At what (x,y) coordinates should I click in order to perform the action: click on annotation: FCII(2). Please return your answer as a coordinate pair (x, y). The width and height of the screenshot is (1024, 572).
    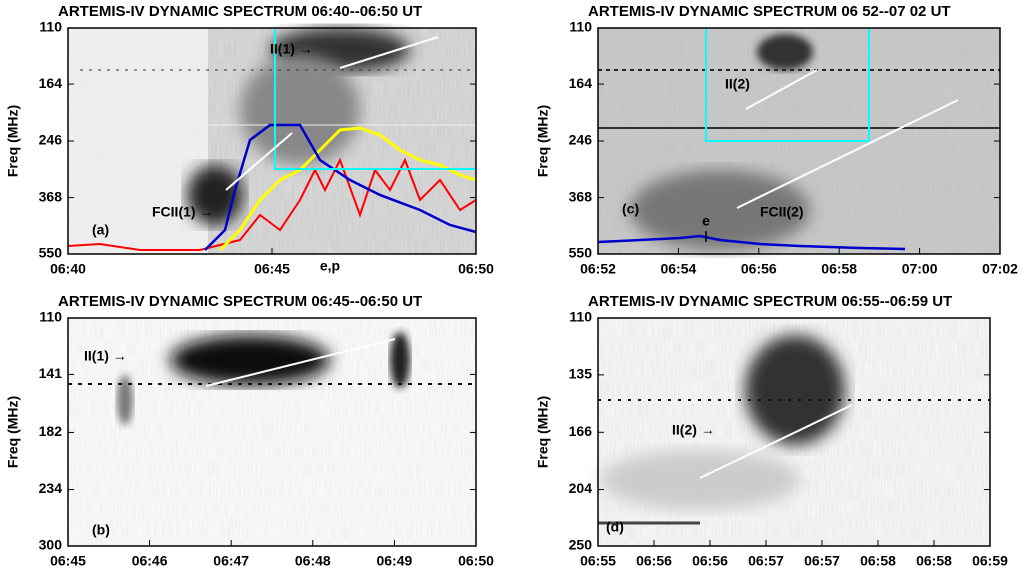
    Looking at the image, I should click on (782, 212).